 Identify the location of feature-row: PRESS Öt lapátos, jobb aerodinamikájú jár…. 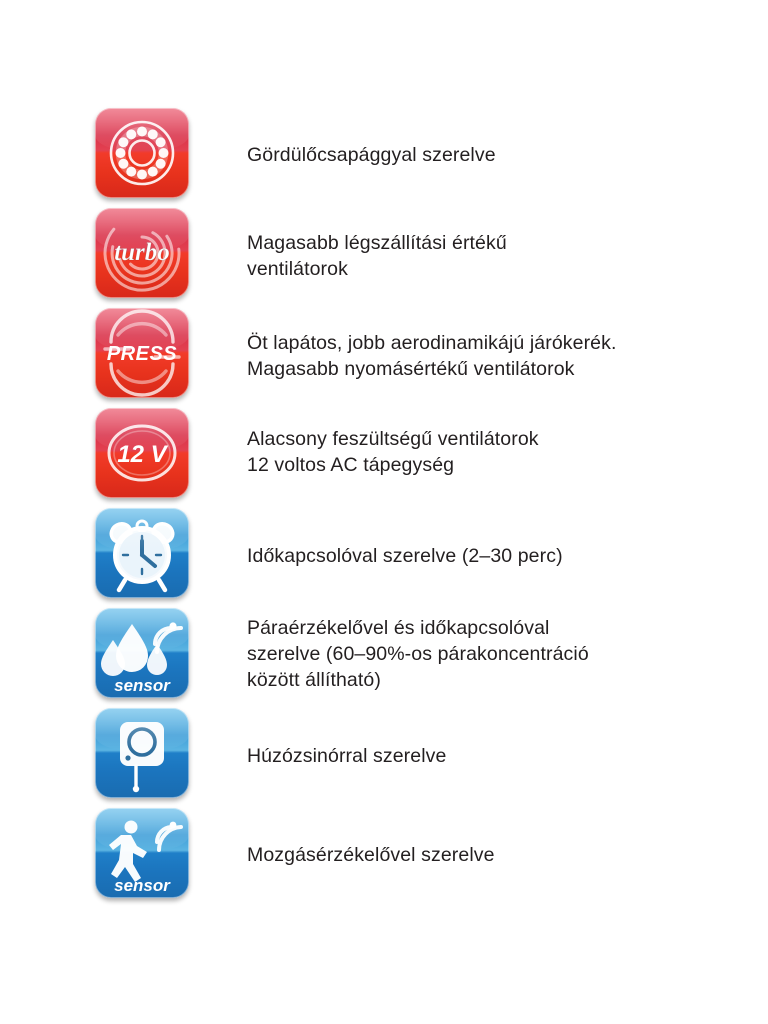
(425, 354).